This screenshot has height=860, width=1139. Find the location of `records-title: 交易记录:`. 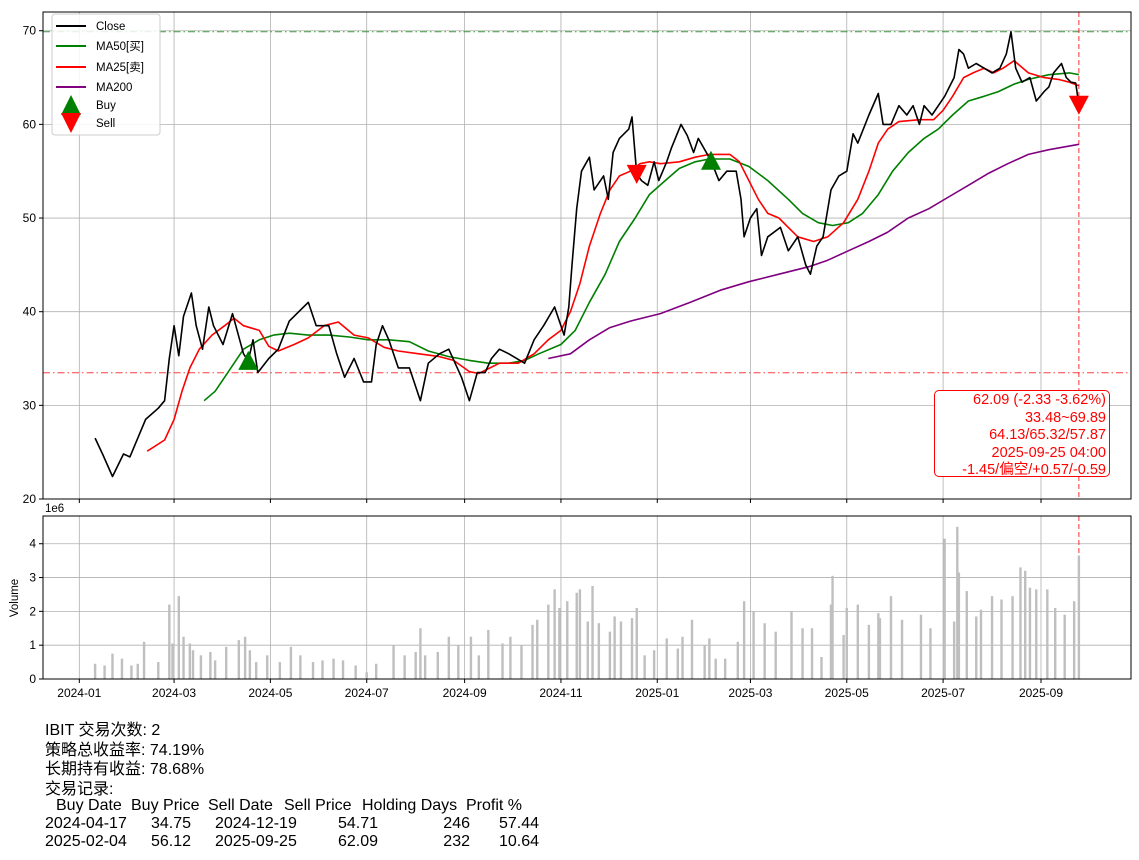

records-title: 交易记录: is located at coordinates (79, 789).